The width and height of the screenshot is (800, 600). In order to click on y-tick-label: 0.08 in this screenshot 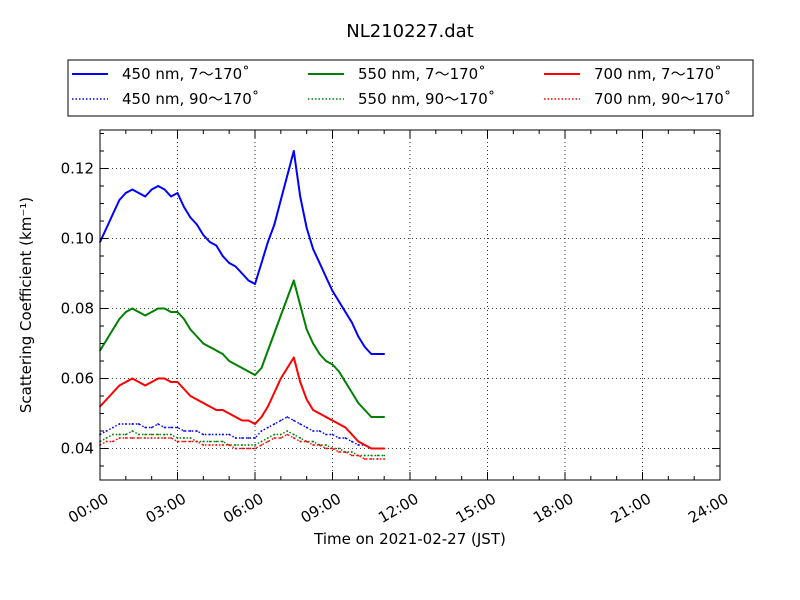, I will do `click(77, 309)`.